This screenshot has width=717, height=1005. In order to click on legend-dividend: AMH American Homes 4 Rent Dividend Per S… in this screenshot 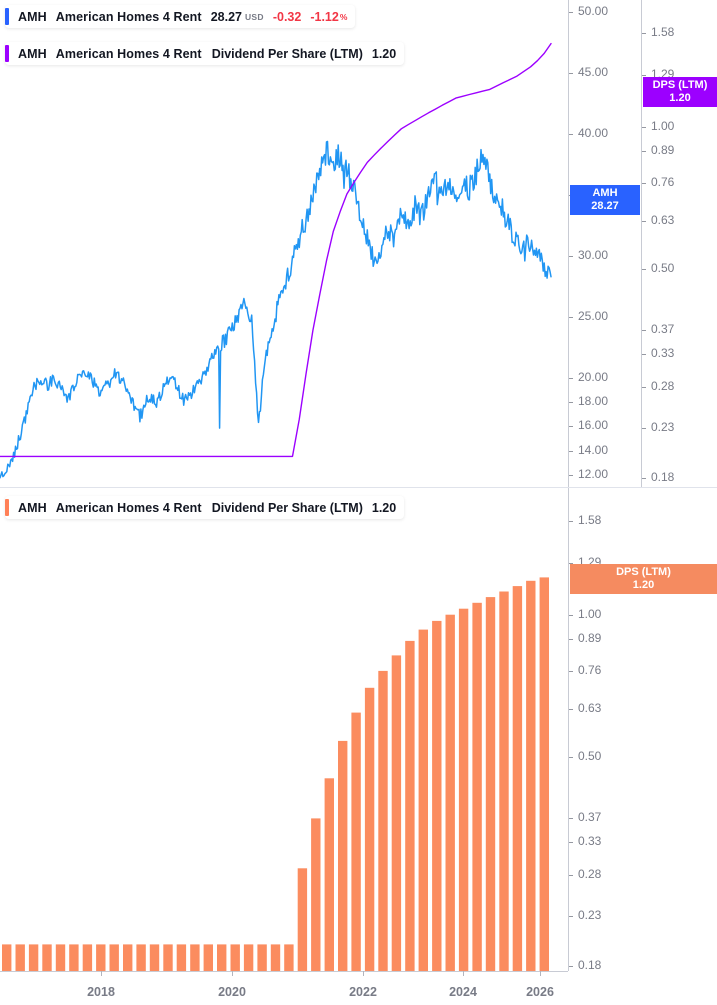, I will do `click(205, 507)`.